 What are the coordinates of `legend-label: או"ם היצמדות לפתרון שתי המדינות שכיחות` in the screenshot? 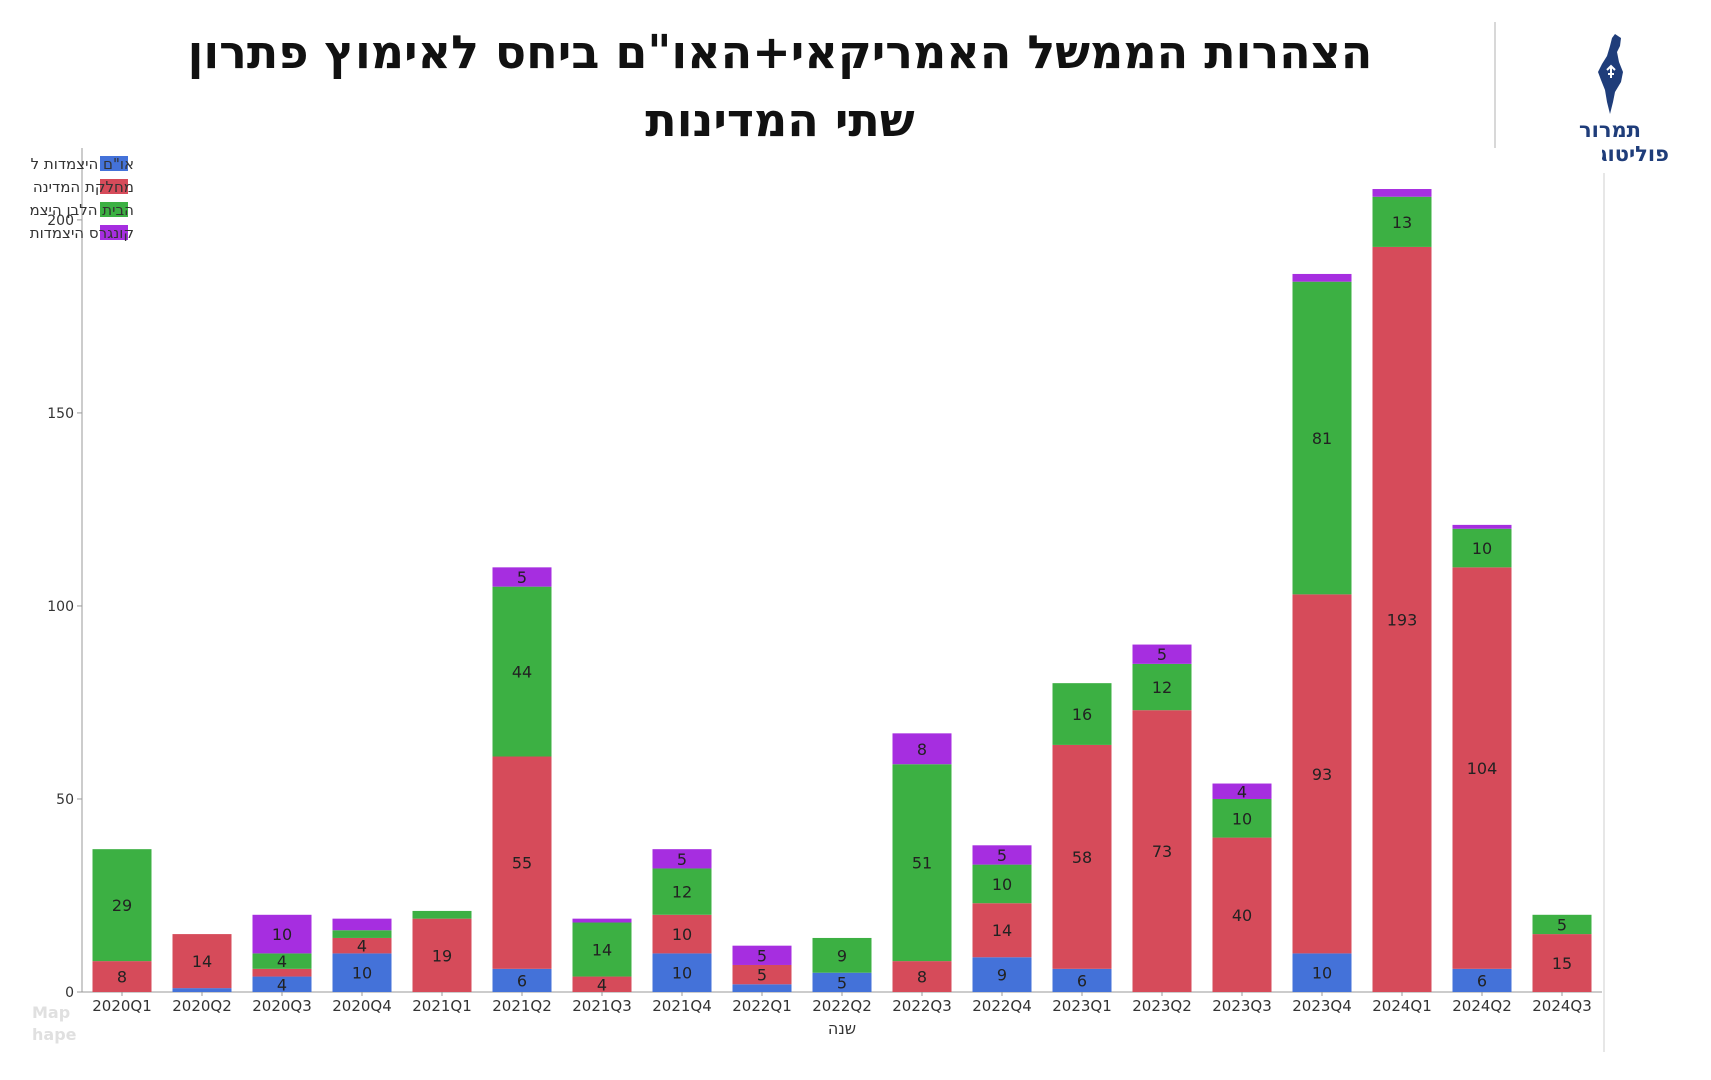 It's located at (82, 164).